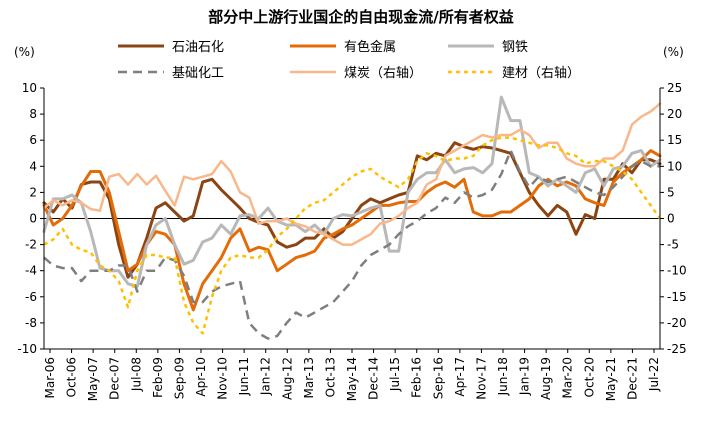  Describe the element at coordinates (223, 378) in the screenshot. I see `x-tick-label: Nov-10` at that location.